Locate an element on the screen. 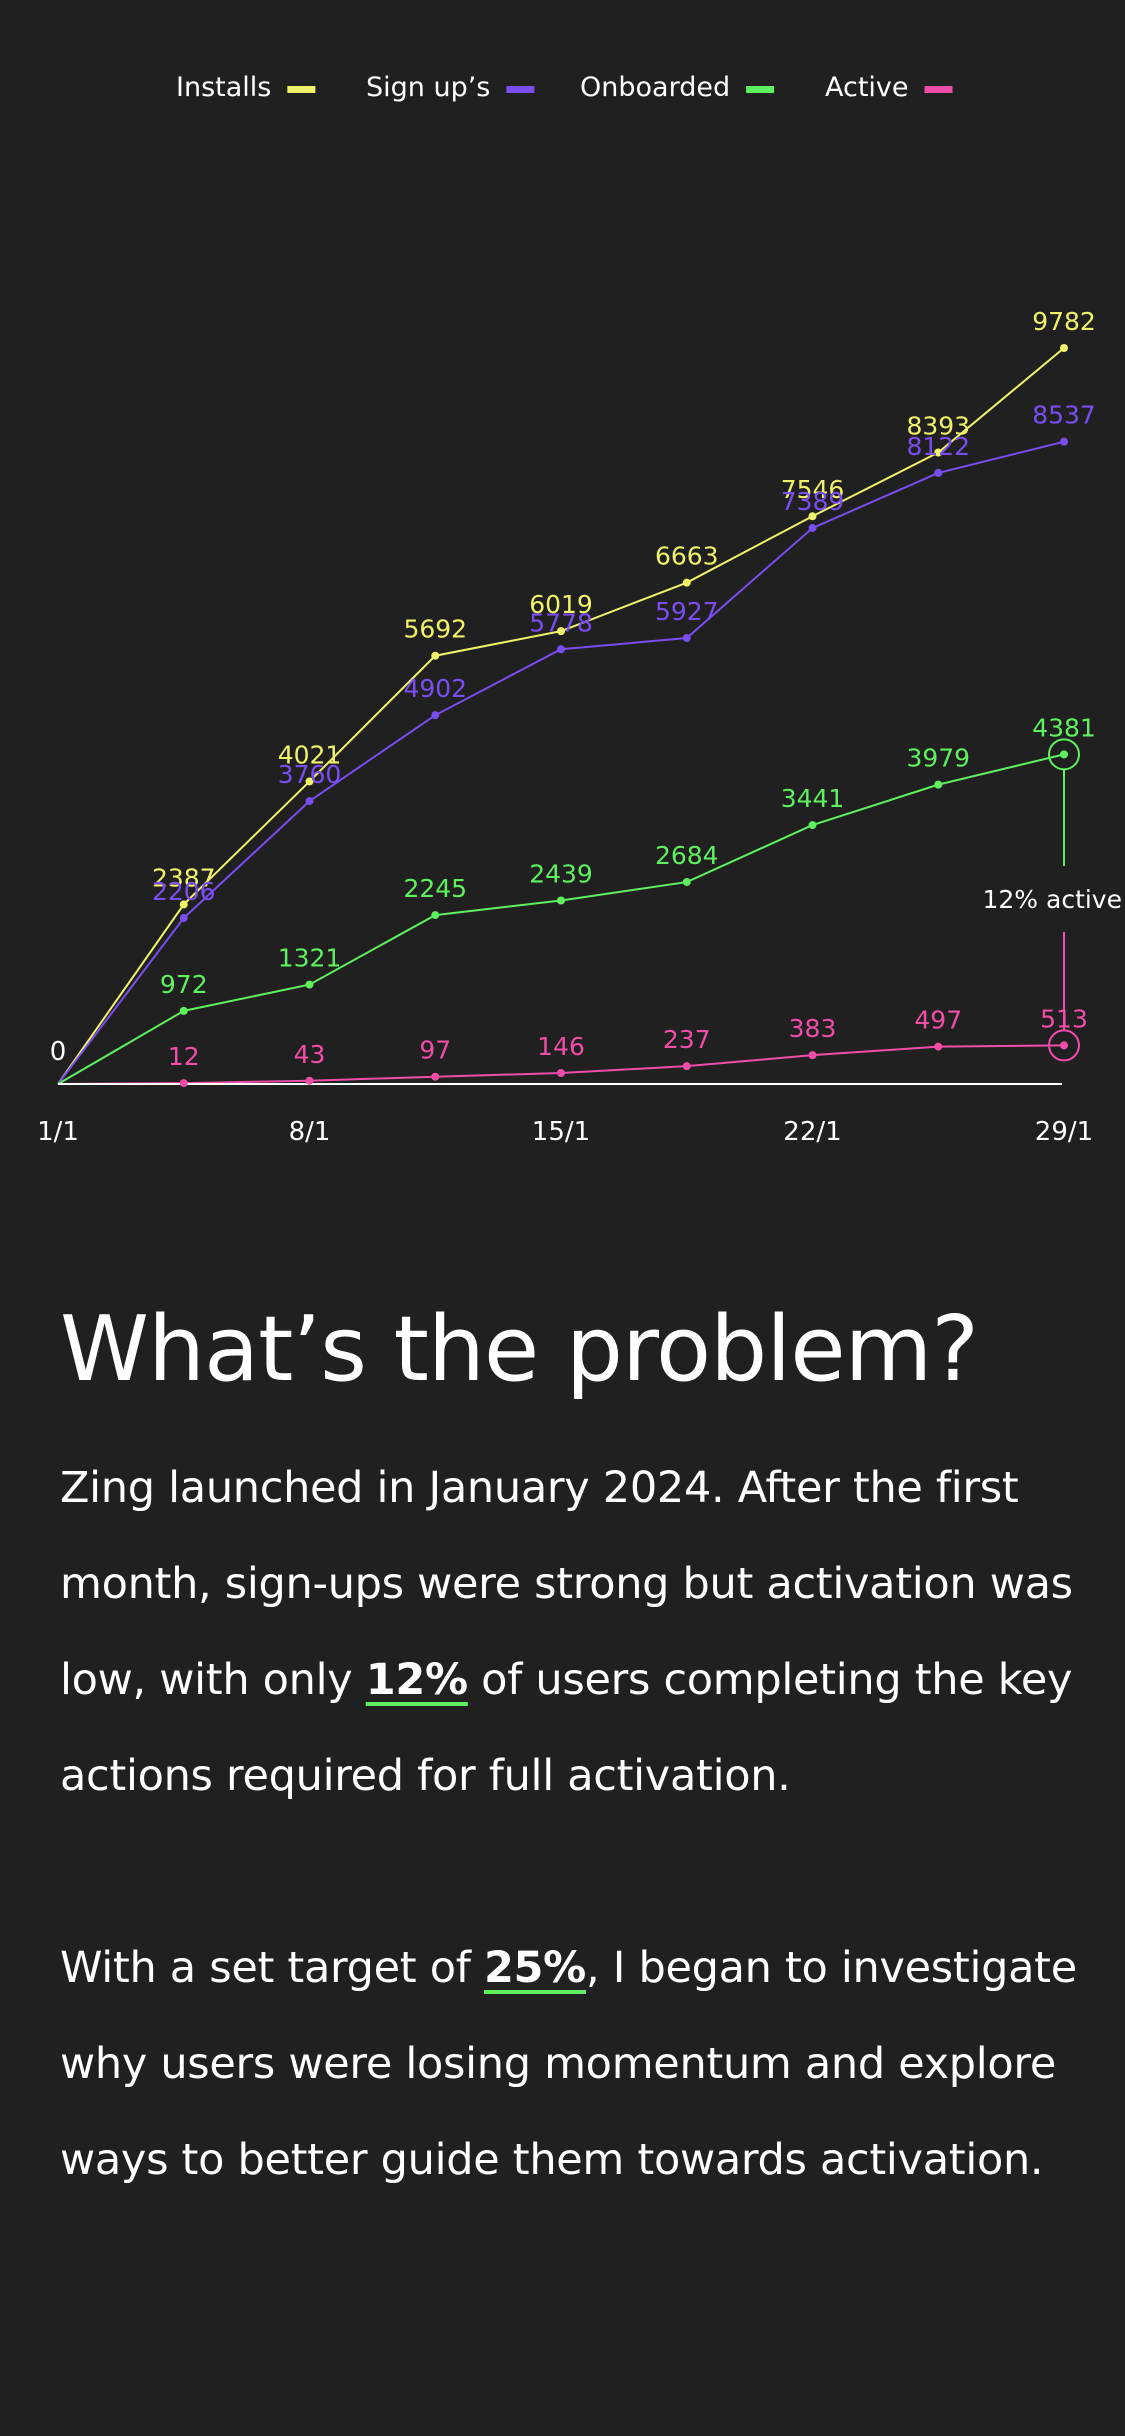 The image size is (1125, 2436). data-label-onboarded: 2245 is located at coordinates (435, 888).